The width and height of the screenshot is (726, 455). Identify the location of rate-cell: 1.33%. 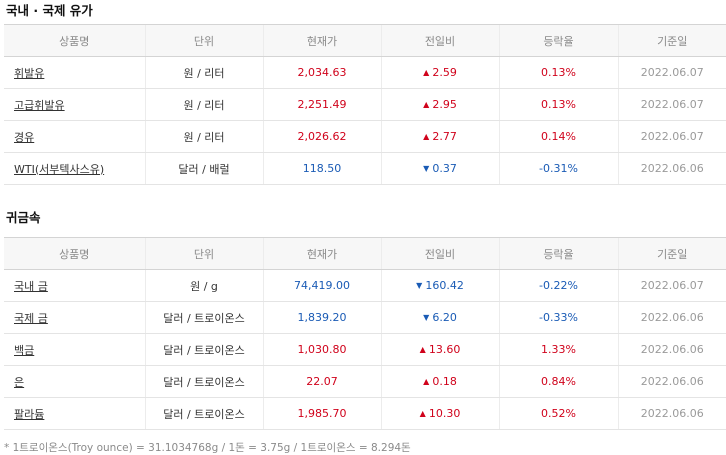
(558, 349).